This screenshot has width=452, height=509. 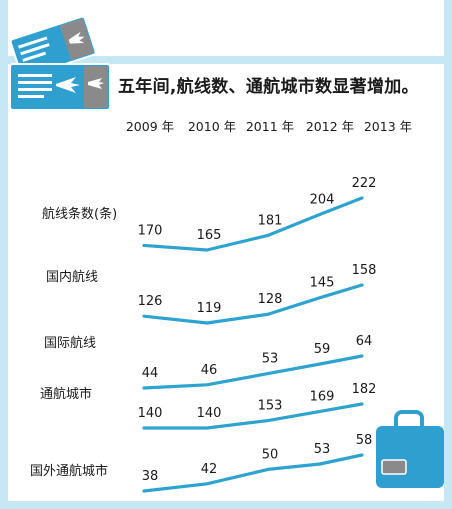 I want to click on series-label: 国外通航城市, so click(x=69, y=471).